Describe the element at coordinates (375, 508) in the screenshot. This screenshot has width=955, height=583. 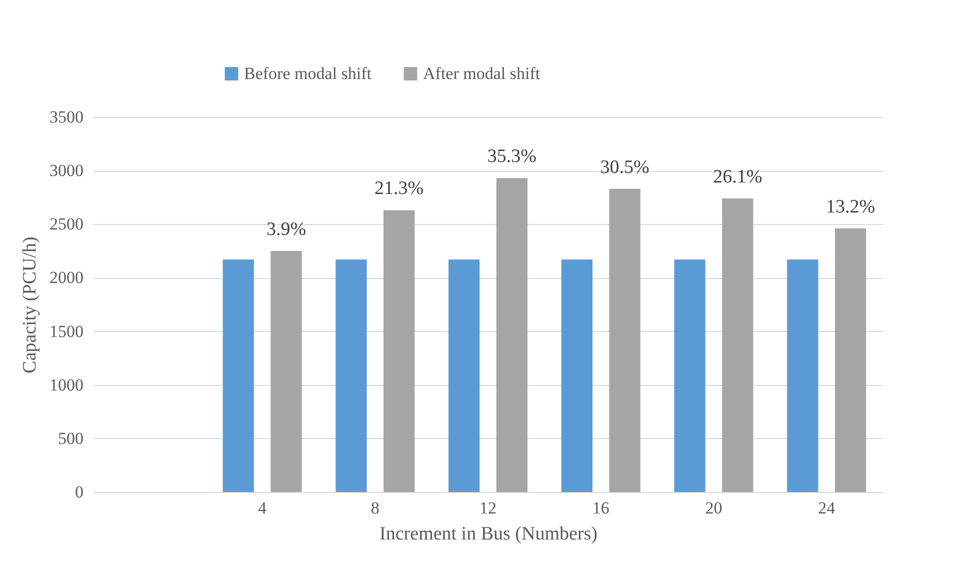
I see `x-tick-label: 8` at that location.